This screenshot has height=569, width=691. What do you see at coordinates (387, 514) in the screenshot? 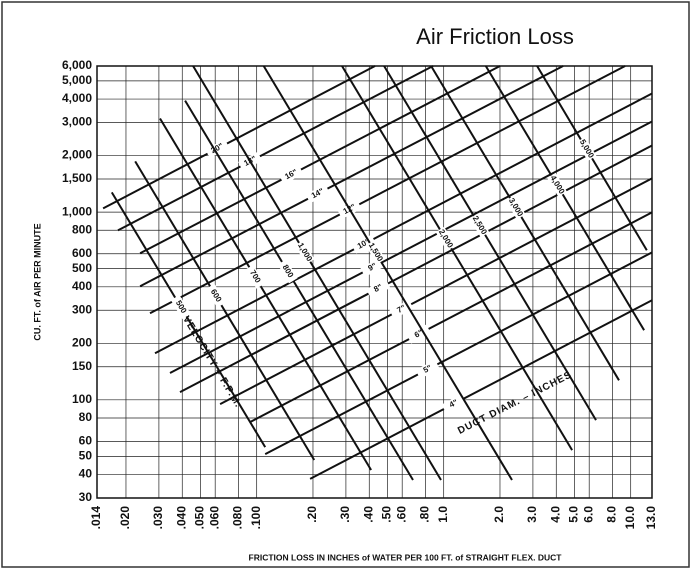
I see `x-tick-label: .50` at bounding box center [387, 514].